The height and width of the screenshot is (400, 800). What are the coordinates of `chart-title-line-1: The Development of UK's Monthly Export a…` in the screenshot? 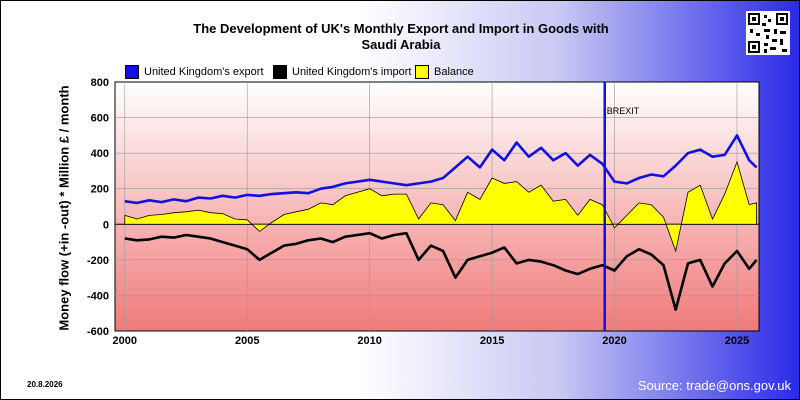 It's located at (401, 28).